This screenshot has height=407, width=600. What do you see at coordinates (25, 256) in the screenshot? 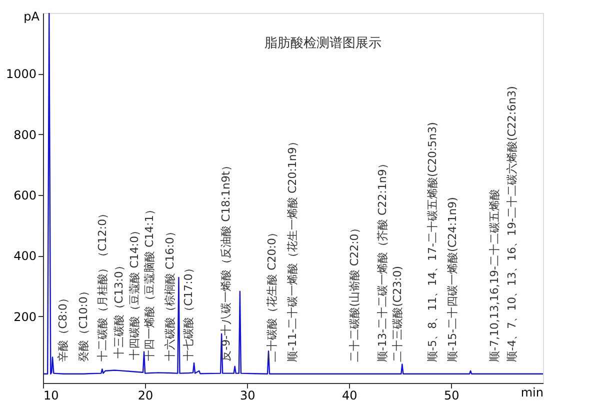
I see `y-tick-label: 400` at bounding box center [25, 256].